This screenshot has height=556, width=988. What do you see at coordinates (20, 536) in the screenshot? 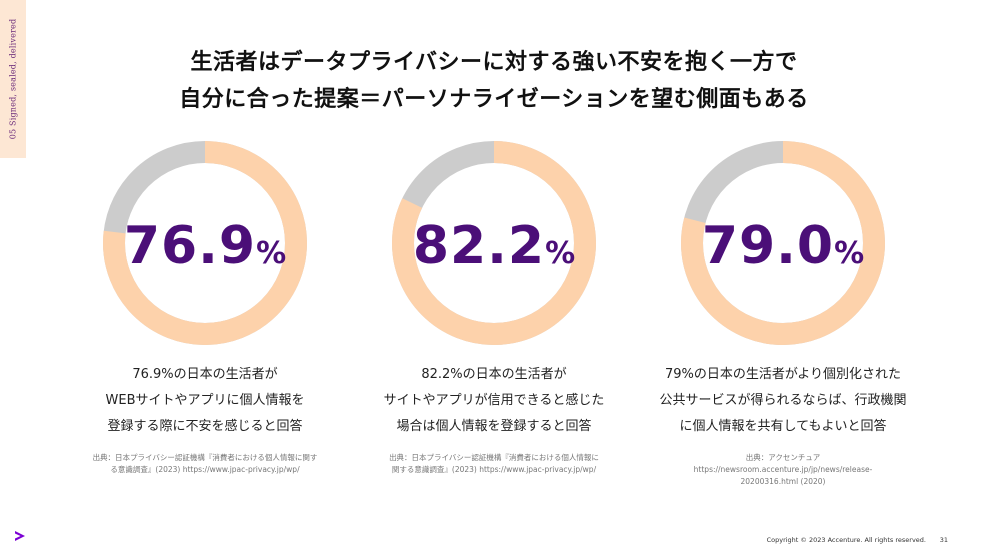
I see `accenture-logo-icon` at bounding box center [20, 536].